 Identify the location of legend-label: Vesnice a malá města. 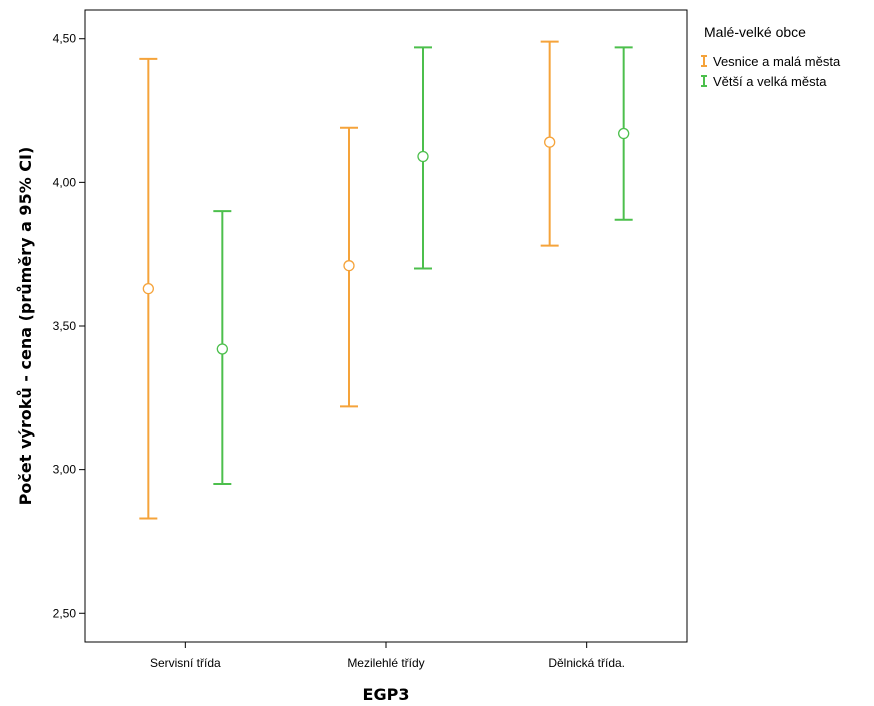
(777, 61).